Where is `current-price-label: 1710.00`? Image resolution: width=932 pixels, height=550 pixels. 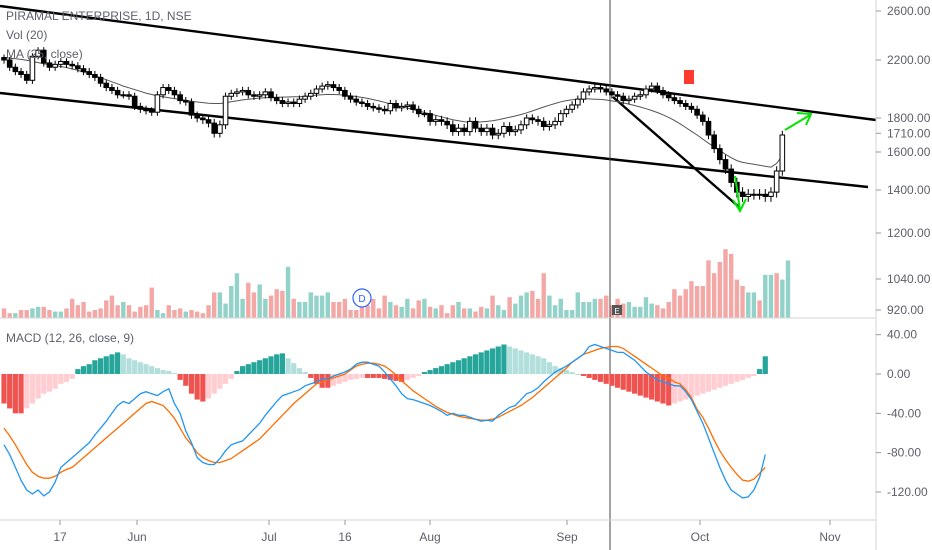
current-price-label: 1710.00 is located at coordinates (909, 133).